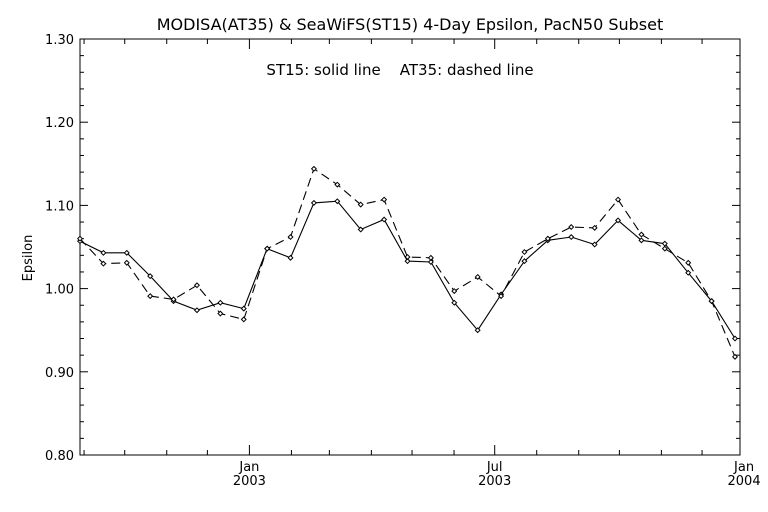  I want to click on x-tick-month-label: Jul, so click(494, 467).